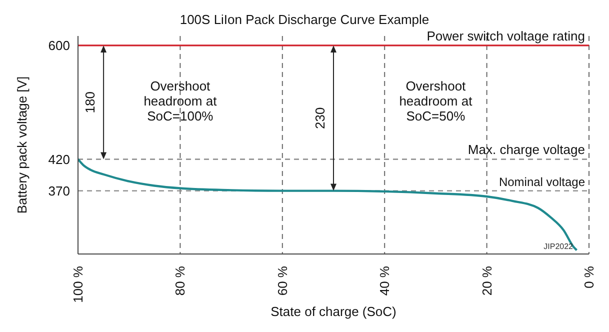 The width and height of the screenshot is (609, 332). I want to click on annotation: 230, so click(320, 118).